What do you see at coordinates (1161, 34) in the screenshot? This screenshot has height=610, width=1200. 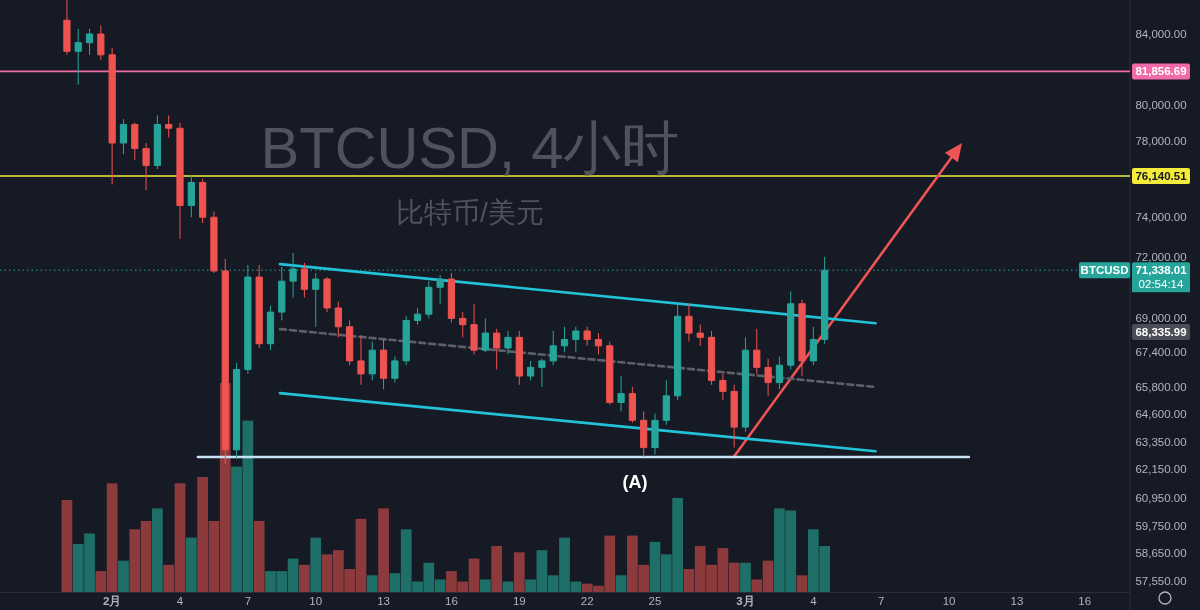 I see `y-tick-label: 84,000.00` at bounding box center [1161, 34].